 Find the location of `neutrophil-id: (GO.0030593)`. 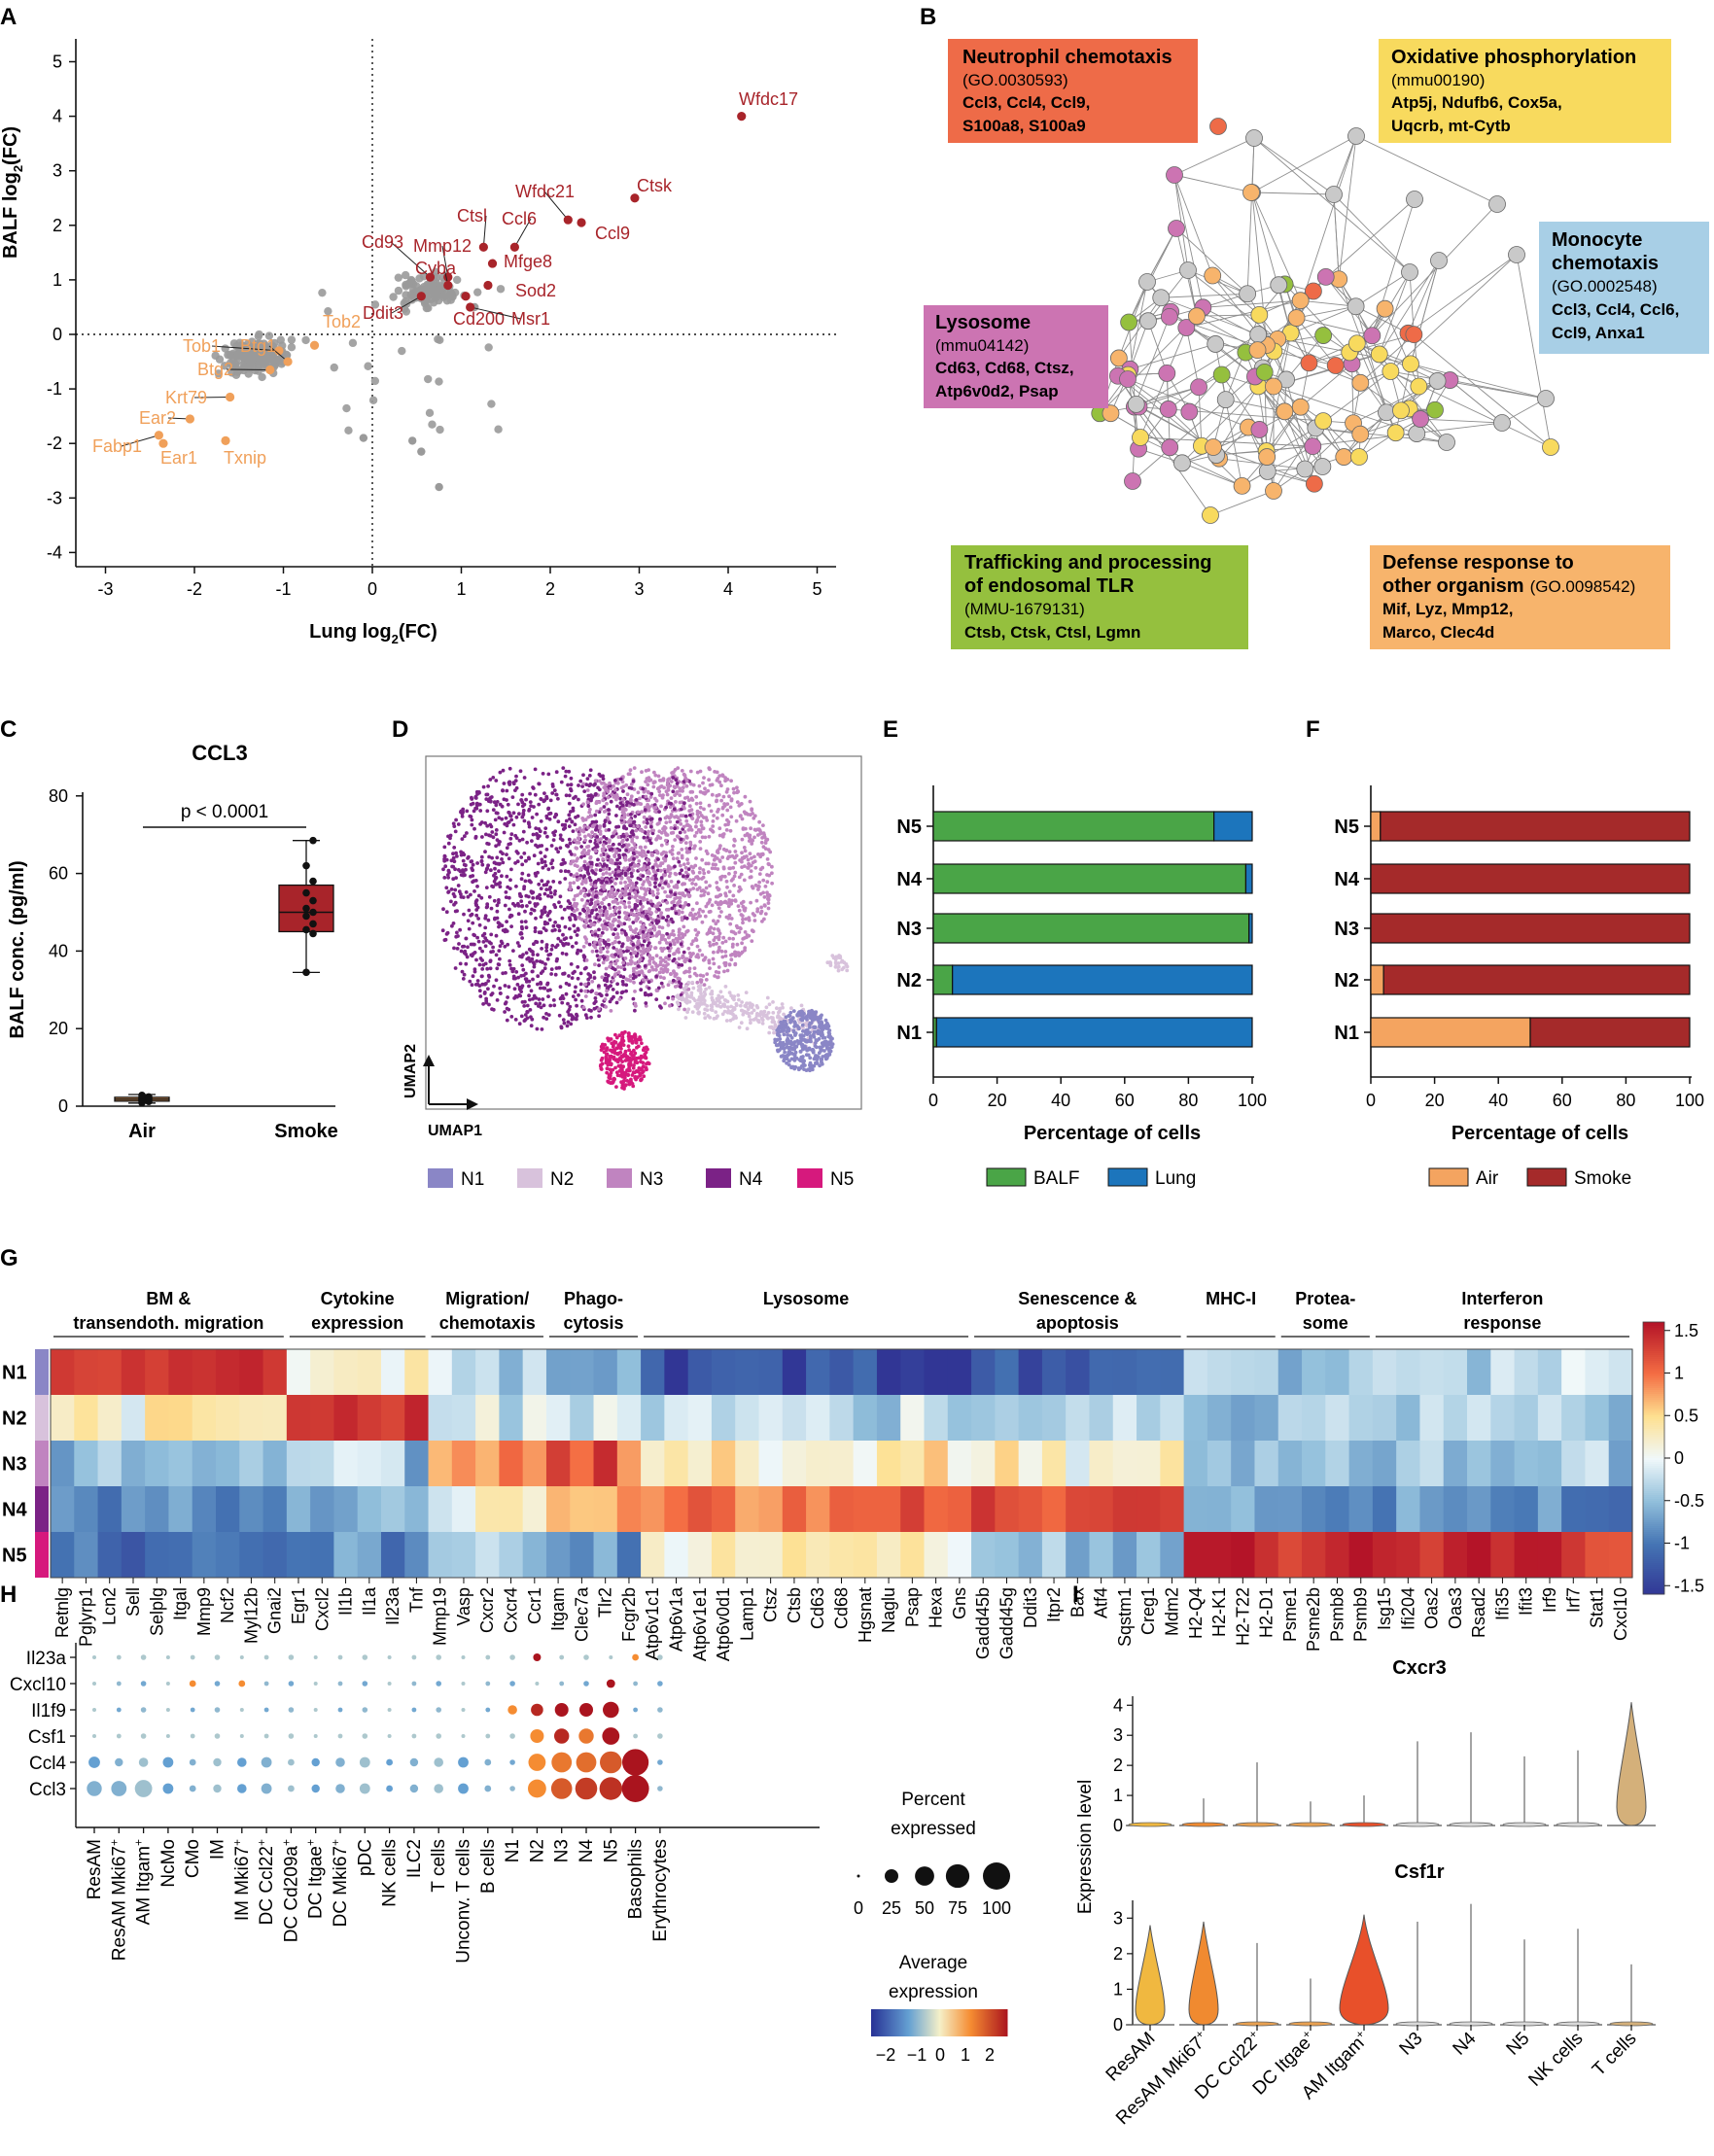

neutrophil-id: (GO.0030593) is located at coordinates (1015, 80).